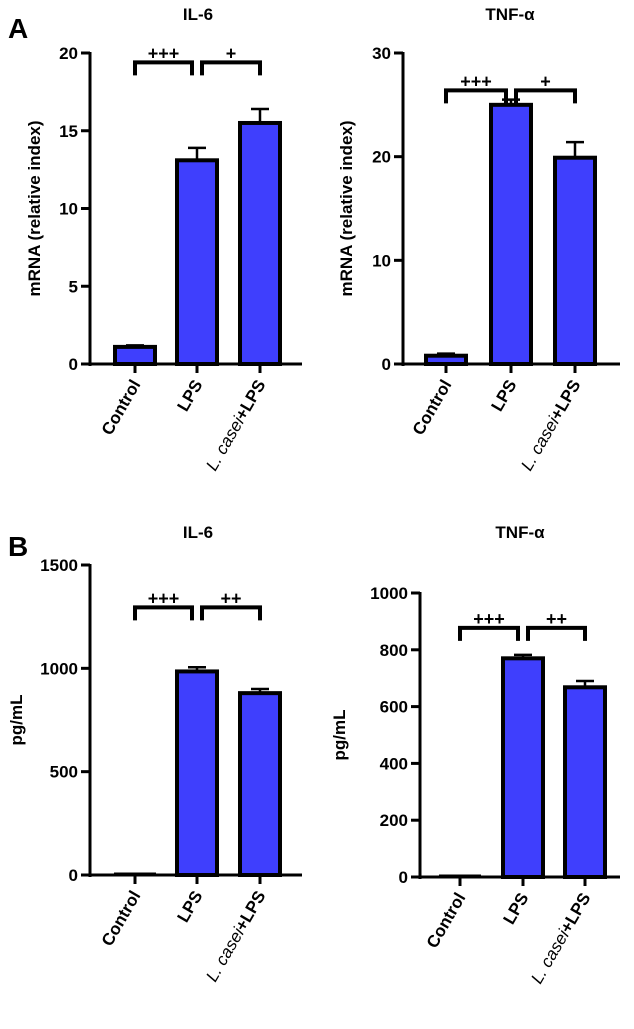 The width and height of the screenshot is (634, 1029). Describe the element at coordinates (73, 286) in the screenshot. I see `y-tick-label: 5` at that location.